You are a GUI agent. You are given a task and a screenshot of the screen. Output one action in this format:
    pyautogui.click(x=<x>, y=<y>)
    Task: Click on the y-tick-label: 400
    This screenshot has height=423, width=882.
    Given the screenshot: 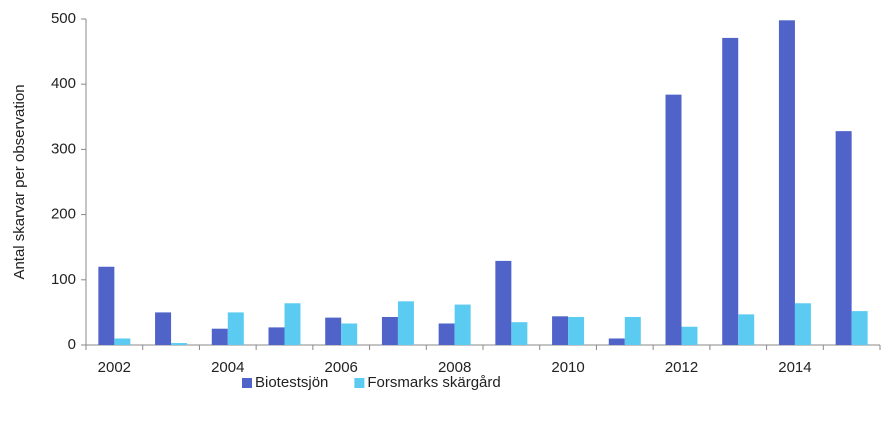 What is the action you would take?
    pyautogui.click(x=63, y=83)
    